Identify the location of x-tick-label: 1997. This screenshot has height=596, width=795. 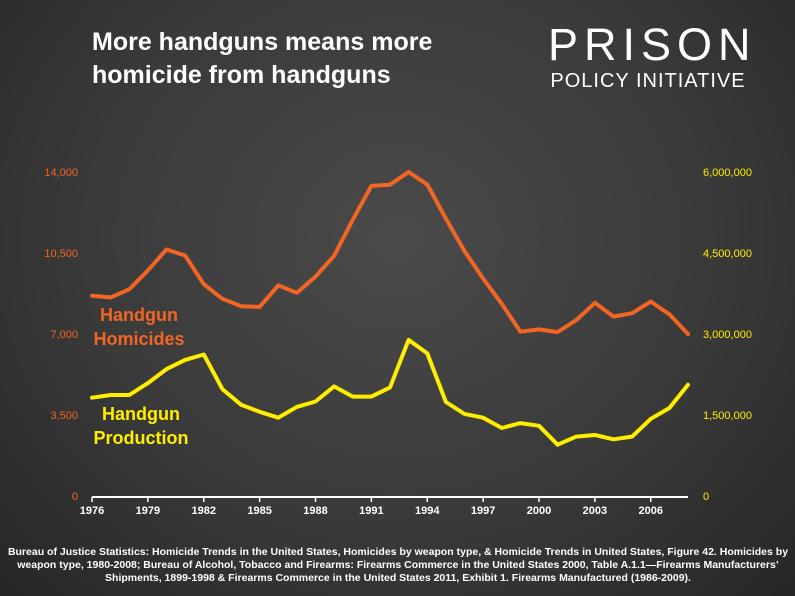
(483, 511).